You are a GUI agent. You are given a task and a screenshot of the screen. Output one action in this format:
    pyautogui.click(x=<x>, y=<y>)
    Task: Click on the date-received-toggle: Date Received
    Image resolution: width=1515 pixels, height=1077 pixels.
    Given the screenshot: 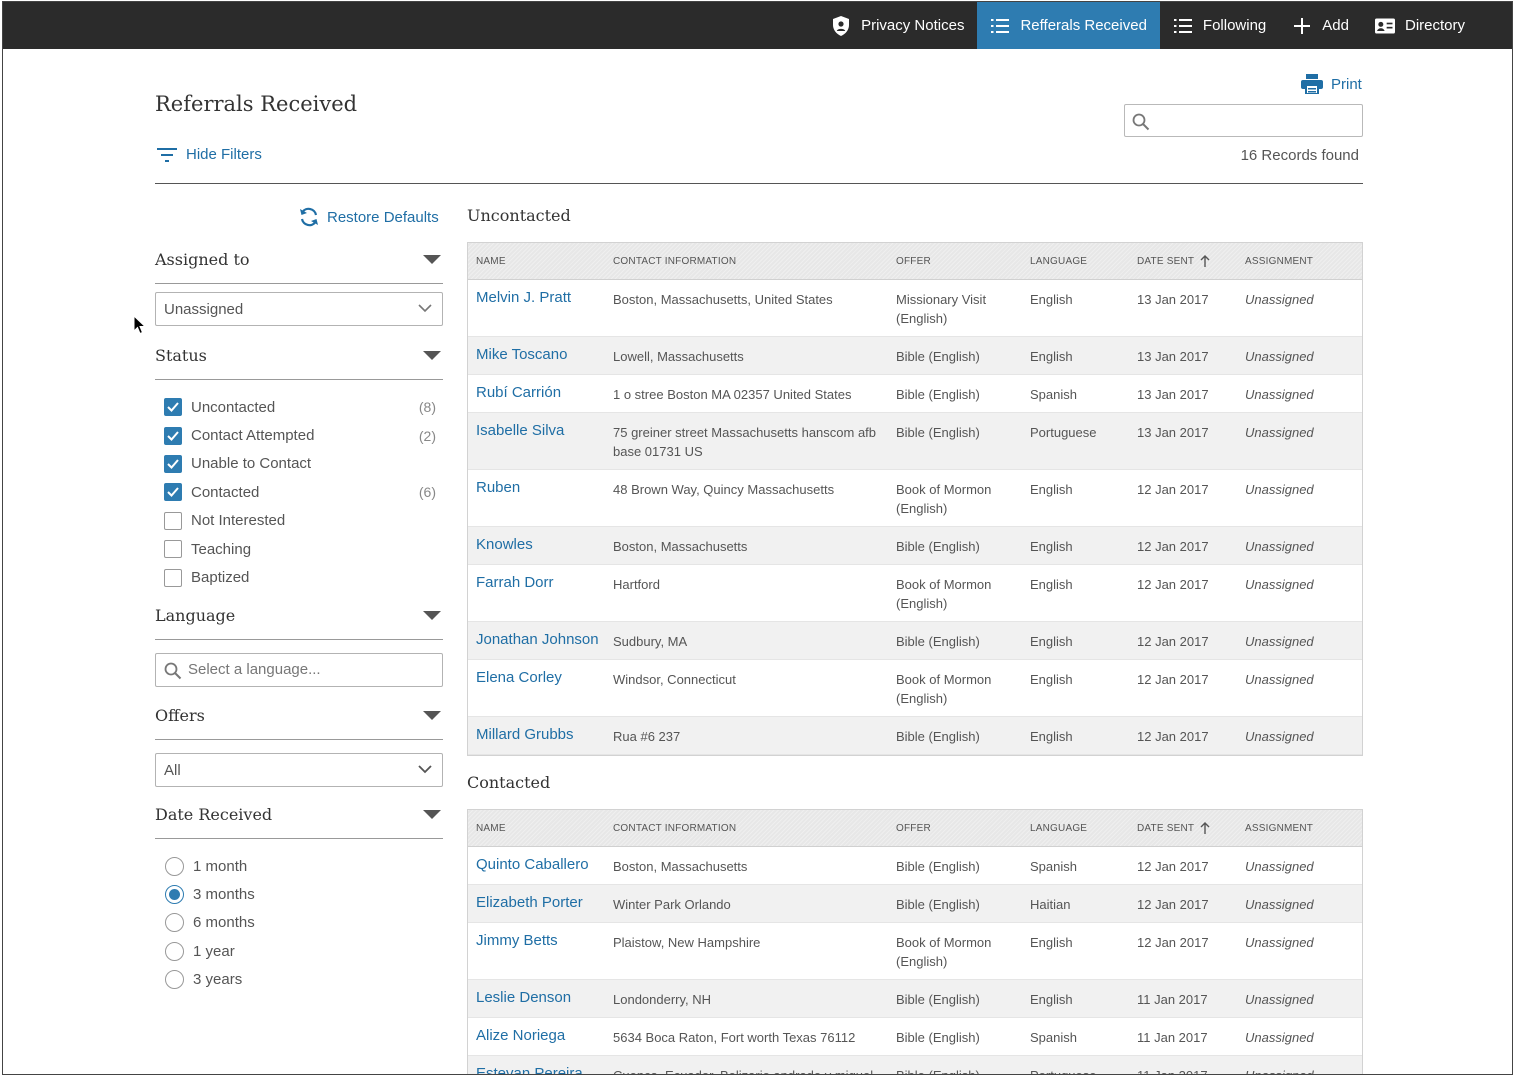 What is the action you would take?
    pyautogui.click(x=299, y=814)
    